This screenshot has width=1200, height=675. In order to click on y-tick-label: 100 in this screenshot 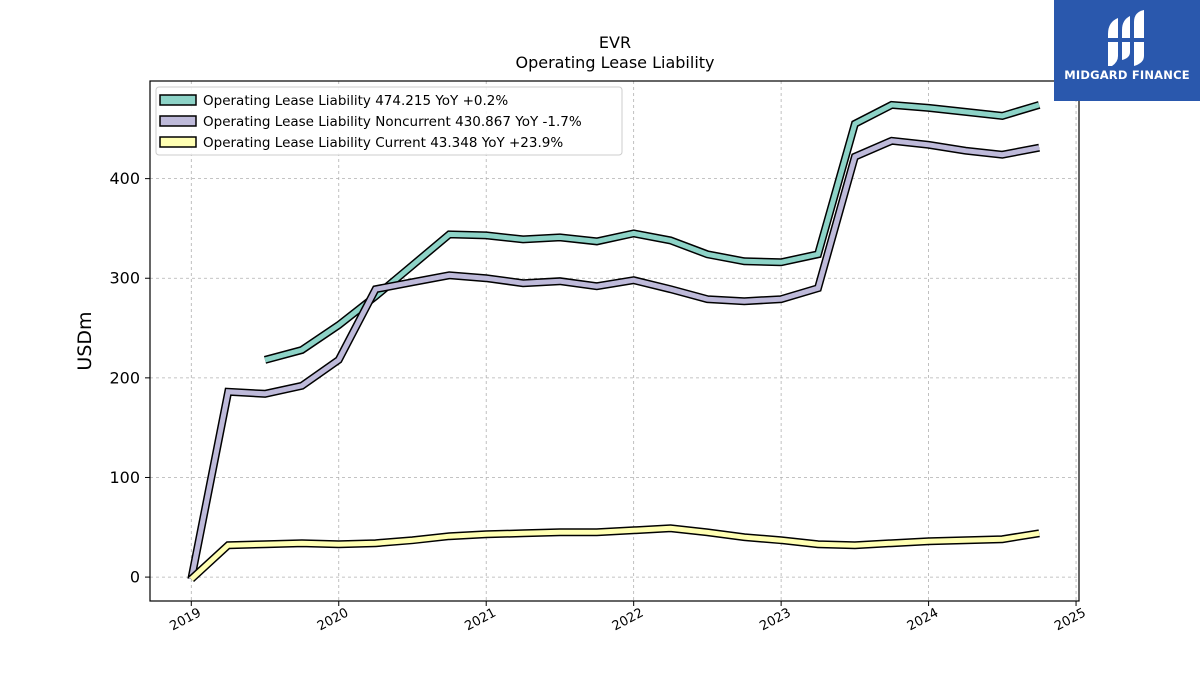, I will do `click(124, 477)`.